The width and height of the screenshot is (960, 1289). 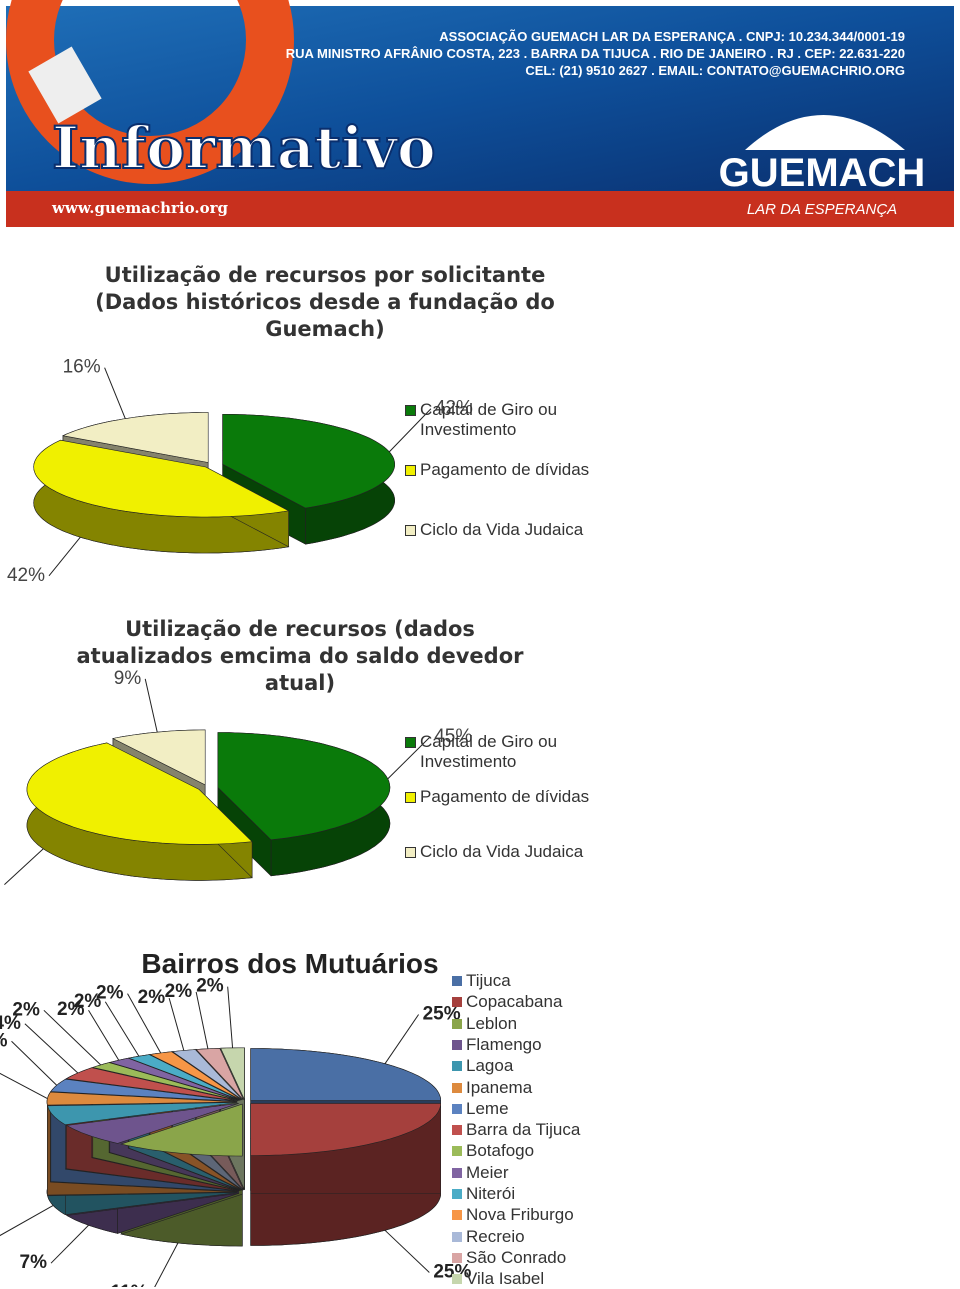 I want to click on data-label: 11%, so click(x=129, y=1284).